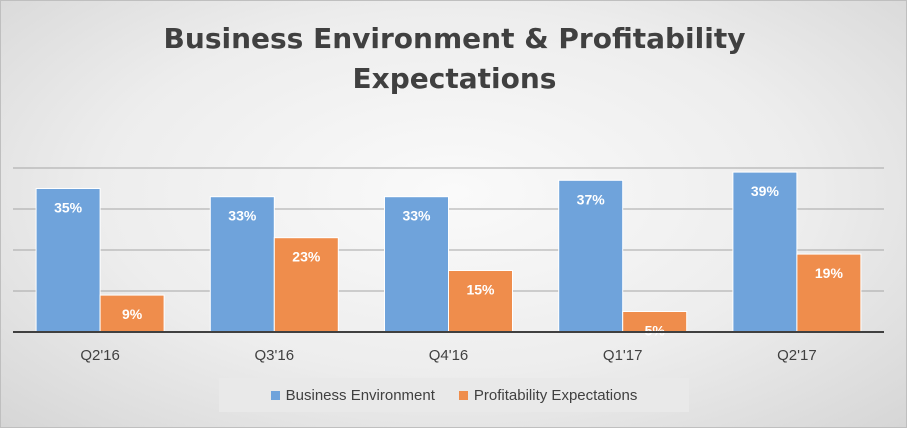  What do you see at coordinates (655, 331) in the screenshot?
I see `data-label-profitability-expectations: 5%` at bounding box center [655, 331].